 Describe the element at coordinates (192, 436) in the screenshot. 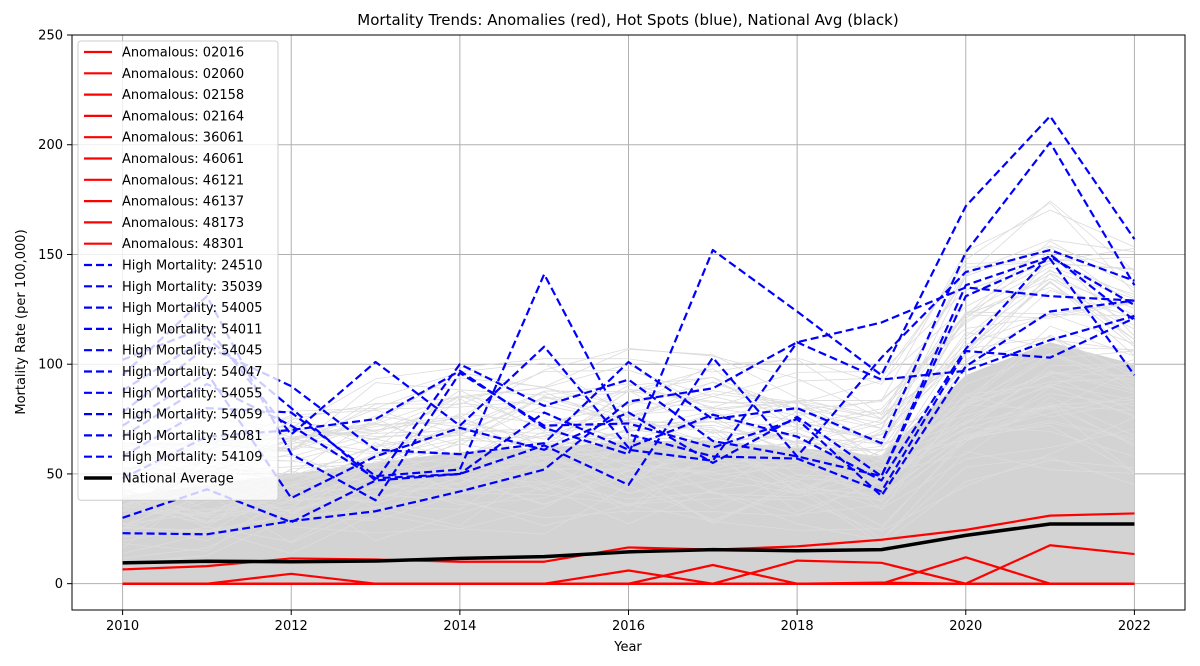

I see `legend-label: High Mortality: 54081` at that location.